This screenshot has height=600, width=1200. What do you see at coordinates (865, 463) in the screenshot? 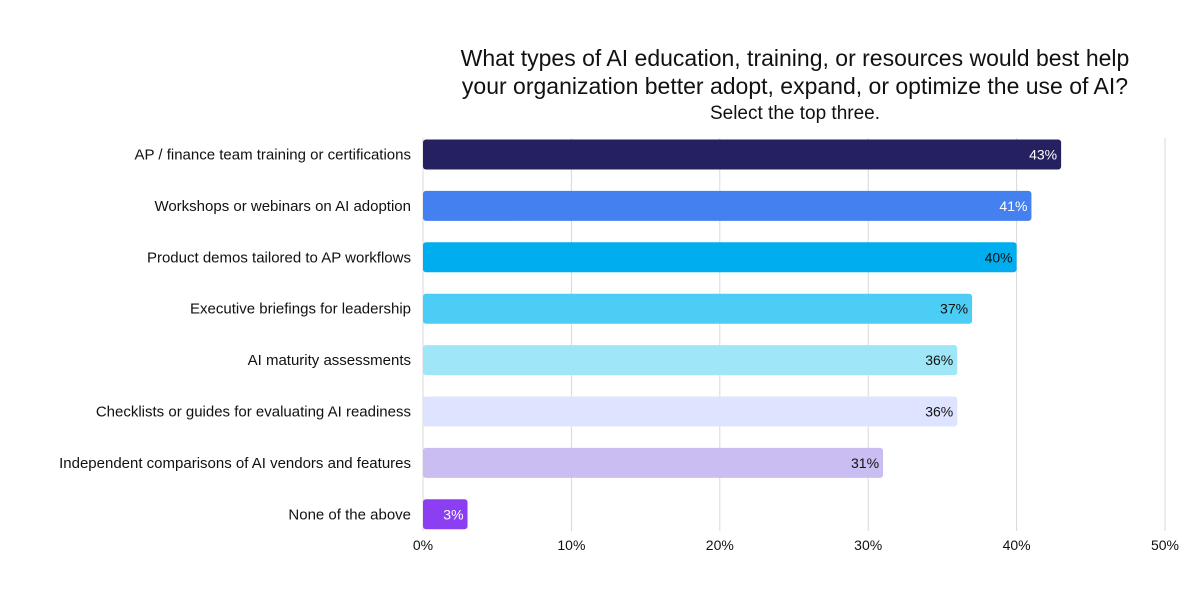
I see `bar-value-label: 31%` at bounding box center [865, 463].